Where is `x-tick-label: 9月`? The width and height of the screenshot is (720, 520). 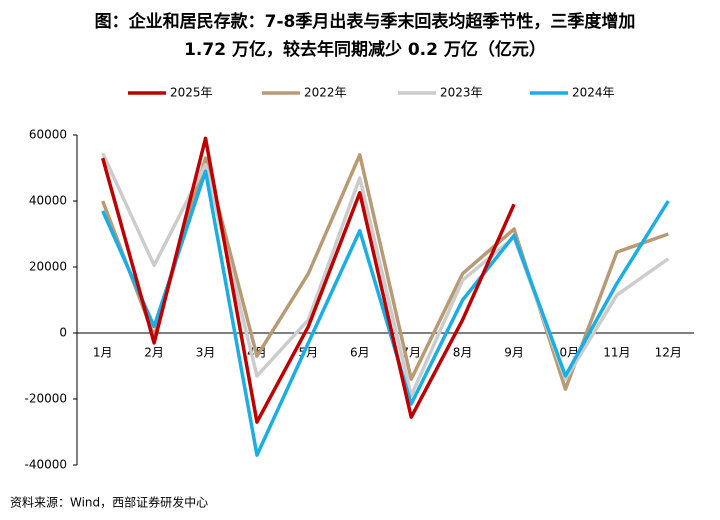
x-tick-label: 9月 is located at coordinates (514, 353).